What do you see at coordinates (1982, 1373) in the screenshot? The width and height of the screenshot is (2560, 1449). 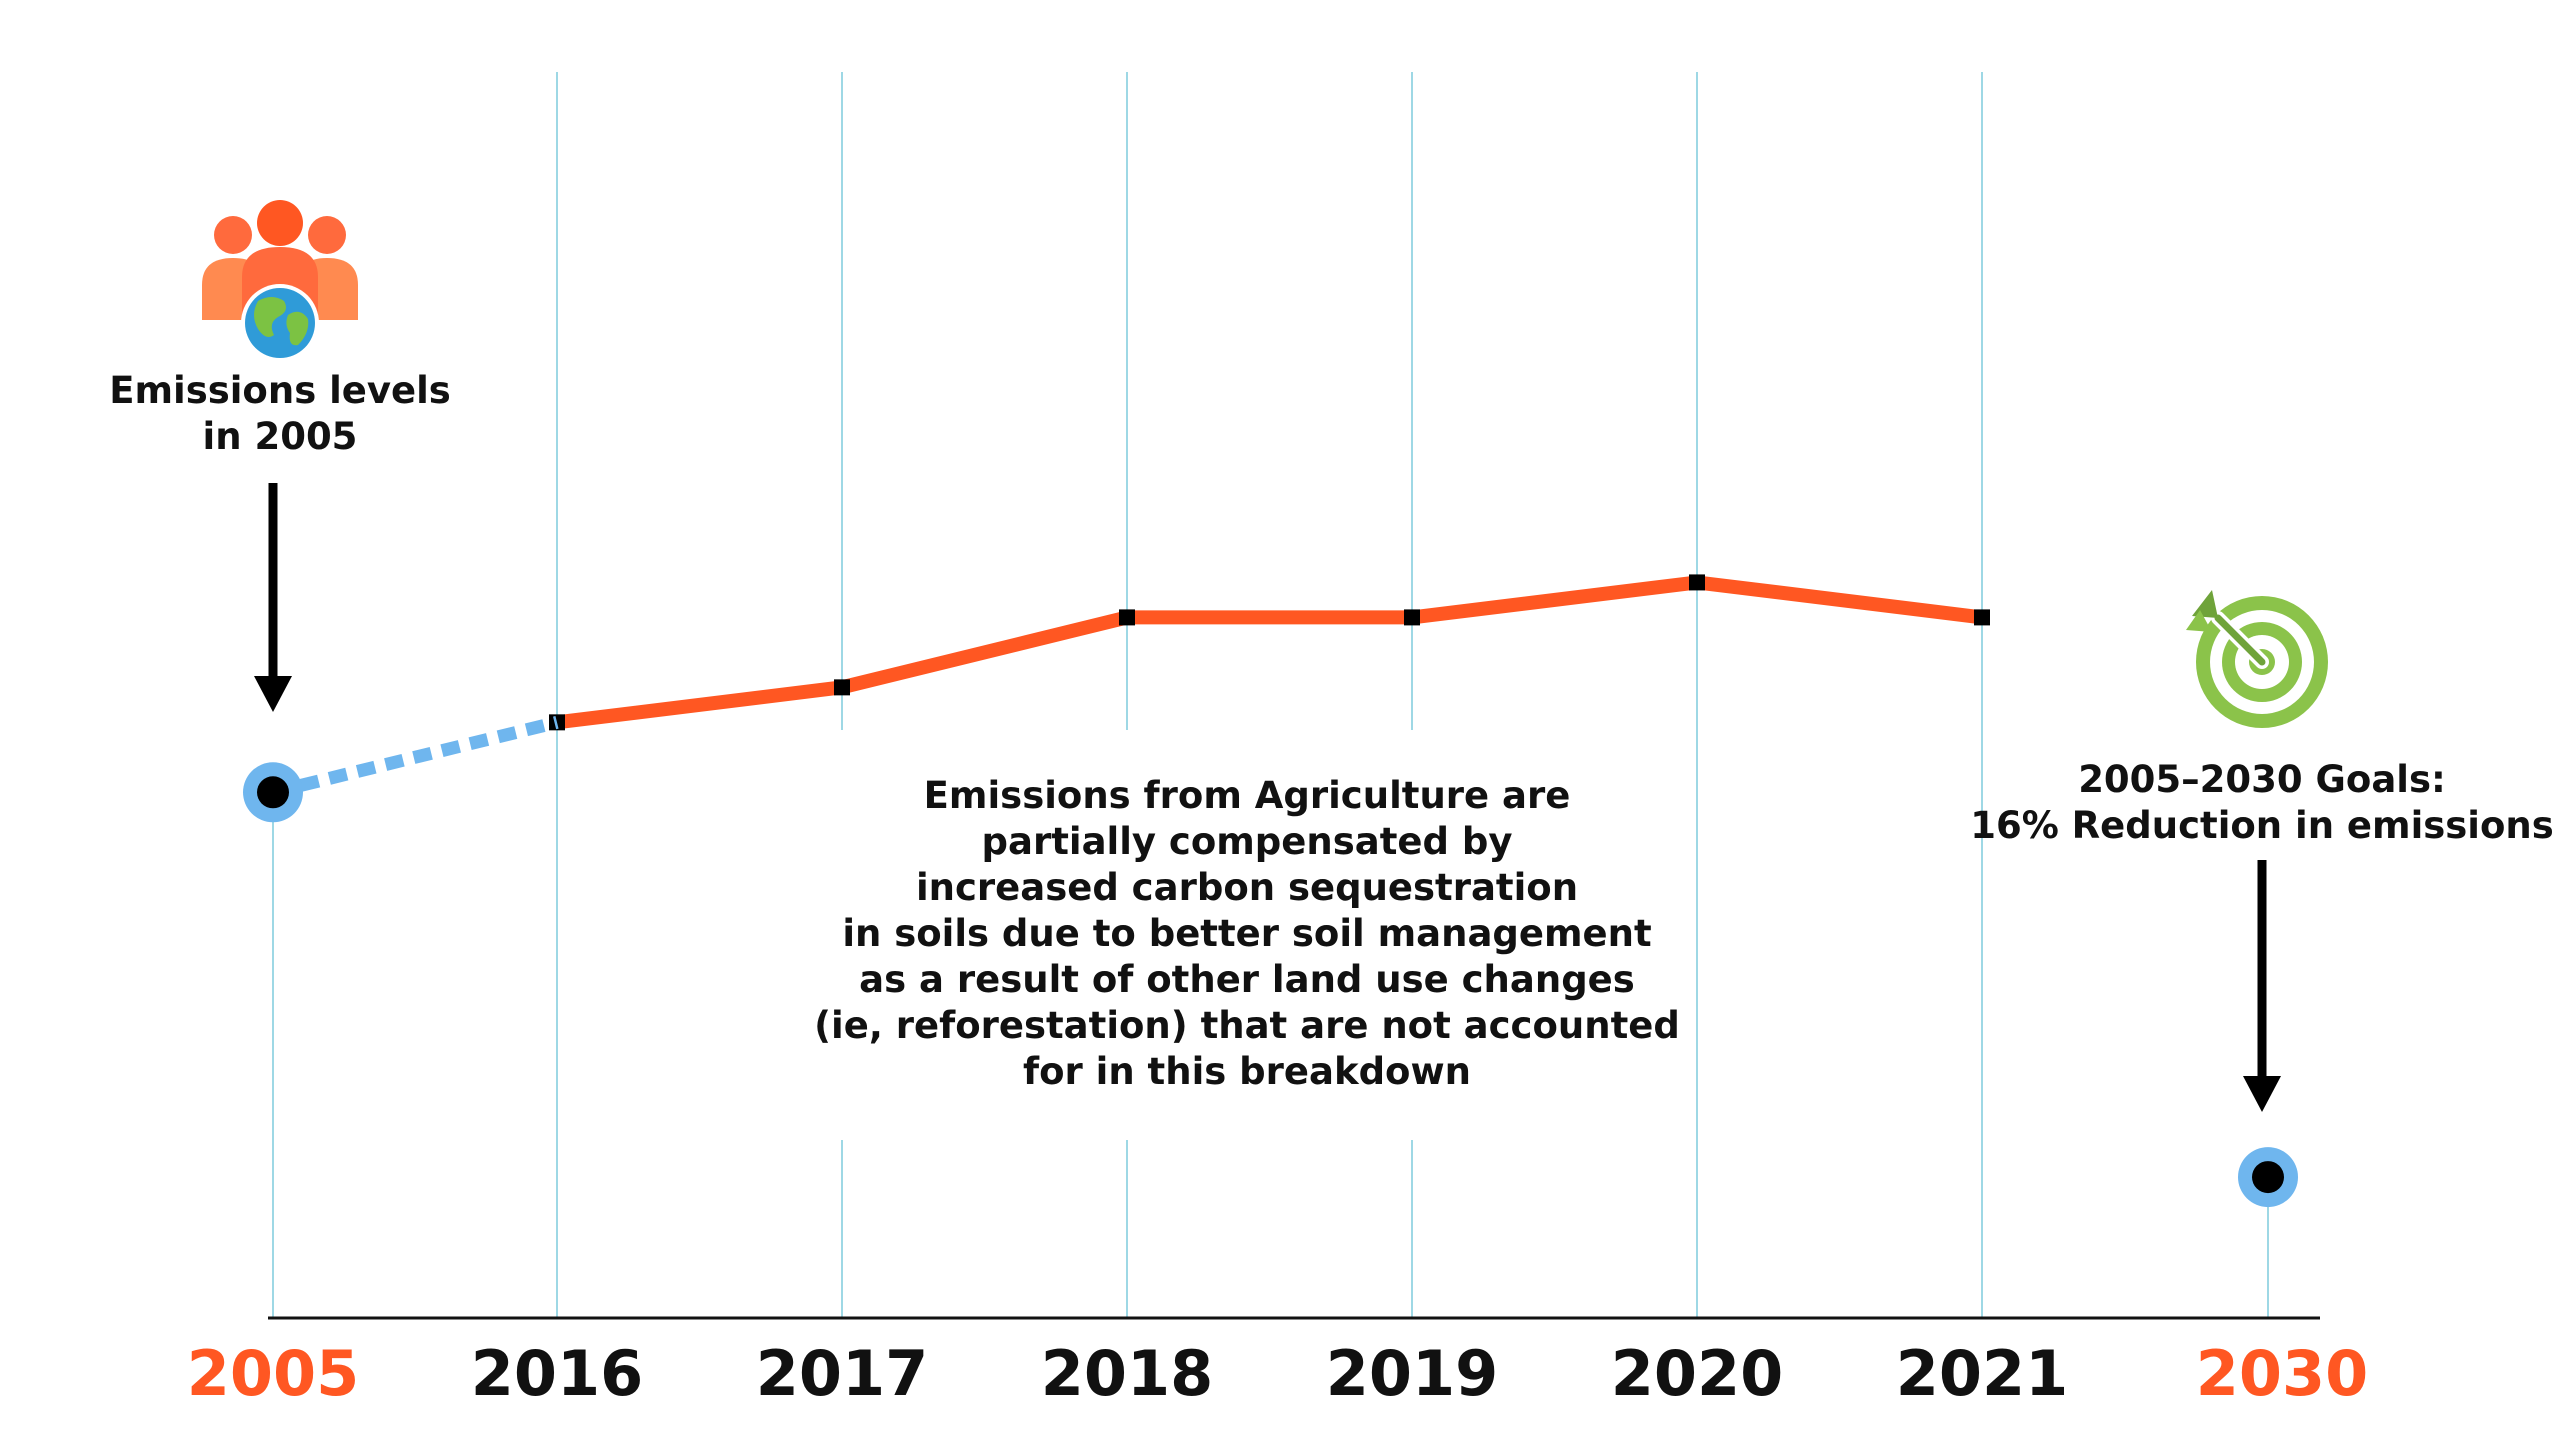 I see `x-tick-label-2021: 2021` at bounding box center [1982, 1373].